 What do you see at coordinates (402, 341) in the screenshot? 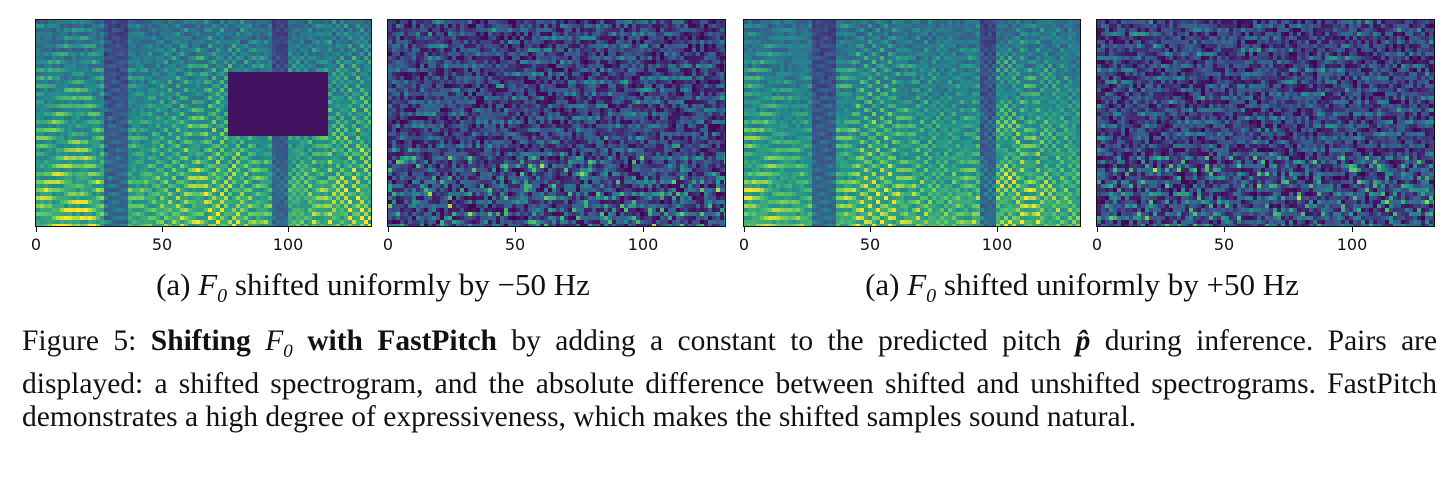
I see `caption-bold-2: with FastPitch` at bounding box center [402, 341].